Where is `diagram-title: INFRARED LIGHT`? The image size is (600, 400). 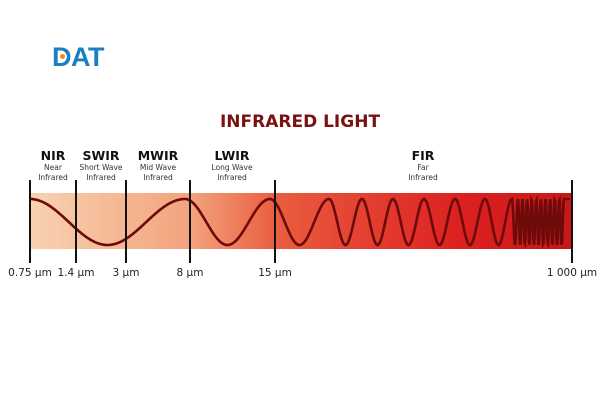 diagram-title: INFRARED LIGHT is located at coordinates (300, 122).